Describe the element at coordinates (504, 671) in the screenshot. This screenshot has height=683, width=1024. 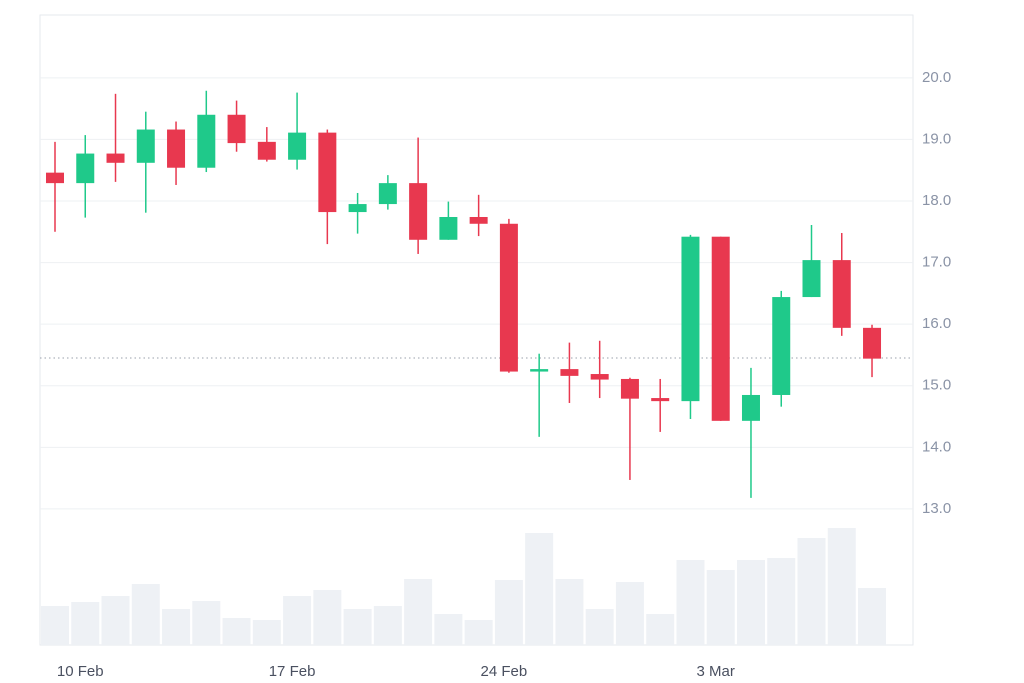
I see `x-tick-label: 24 Feb` at that location.